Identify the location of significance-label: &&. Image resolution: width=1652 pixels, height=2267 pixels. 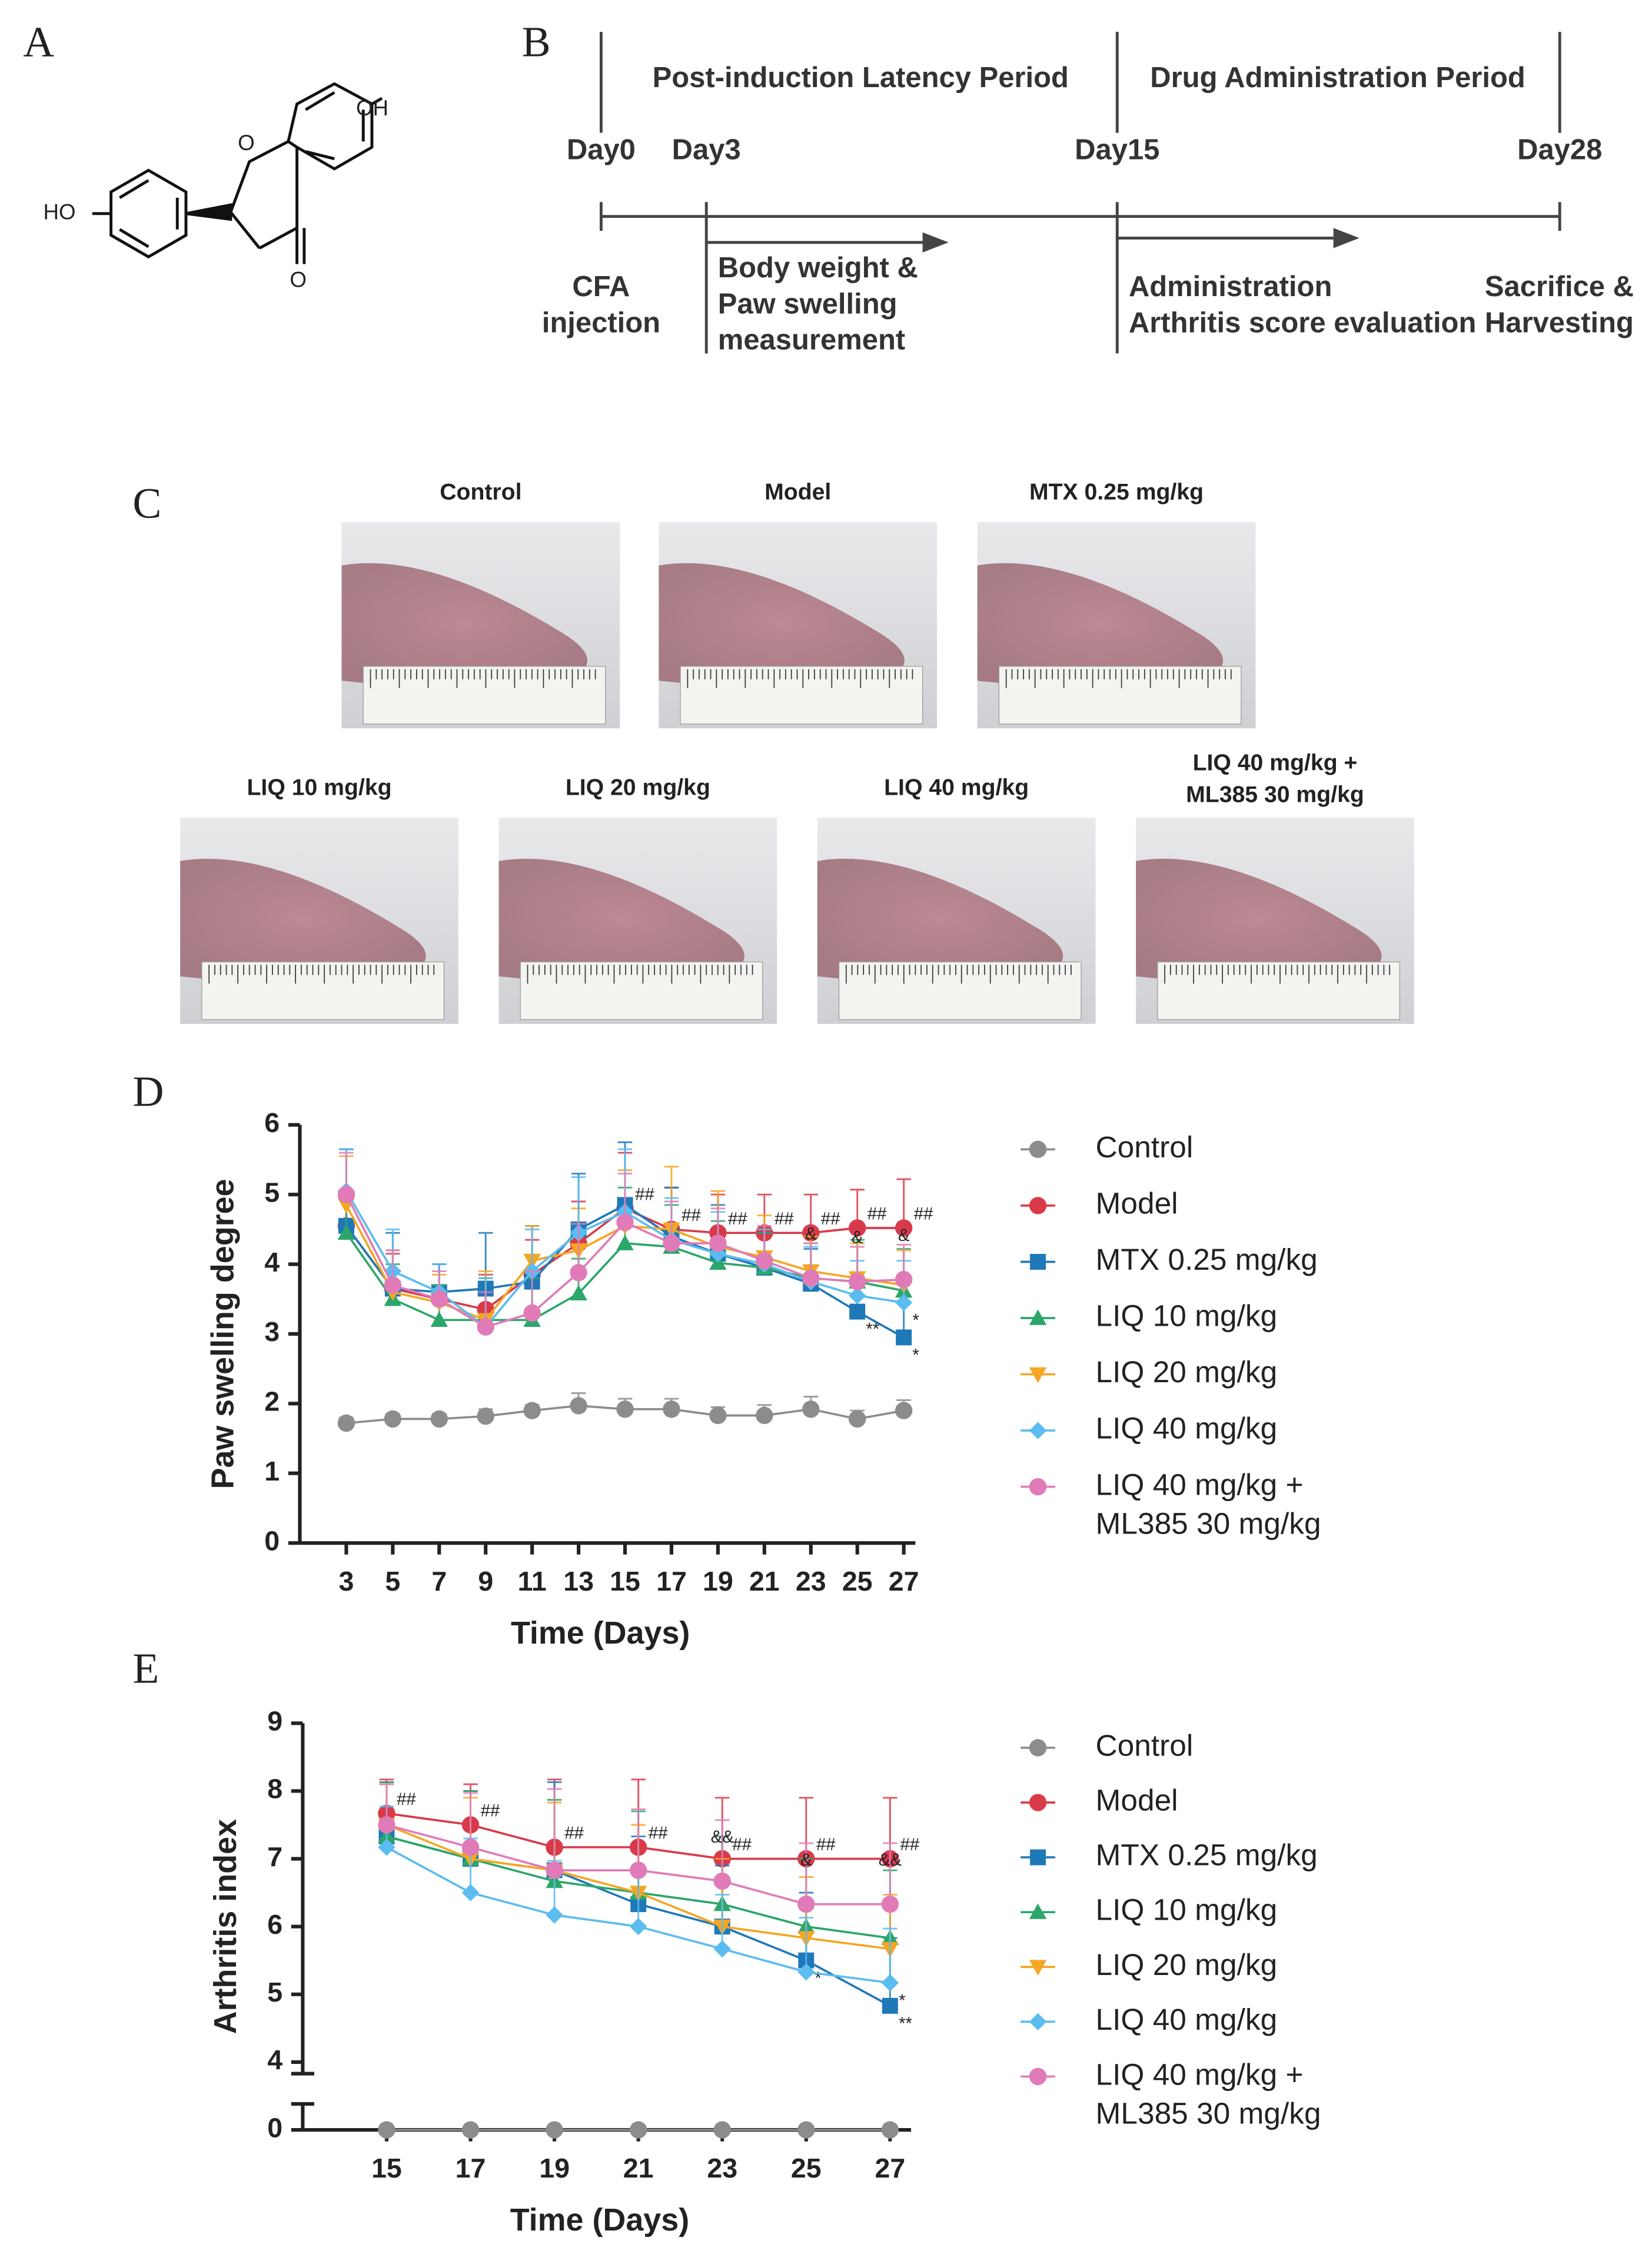
(722, 1837).